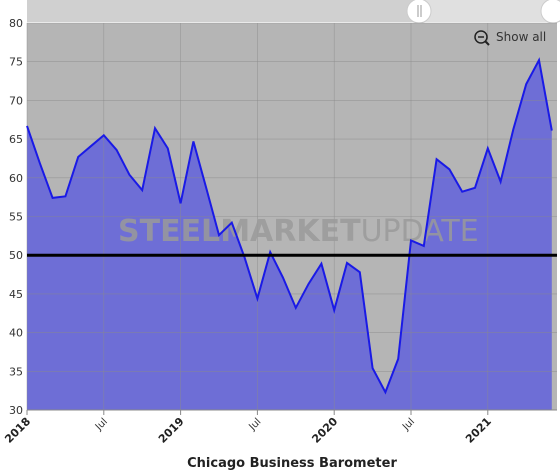 Image resolution: width=560 pixels, height=476 pixels. I want to click on y-tick-label: 65, so click(16, 139).